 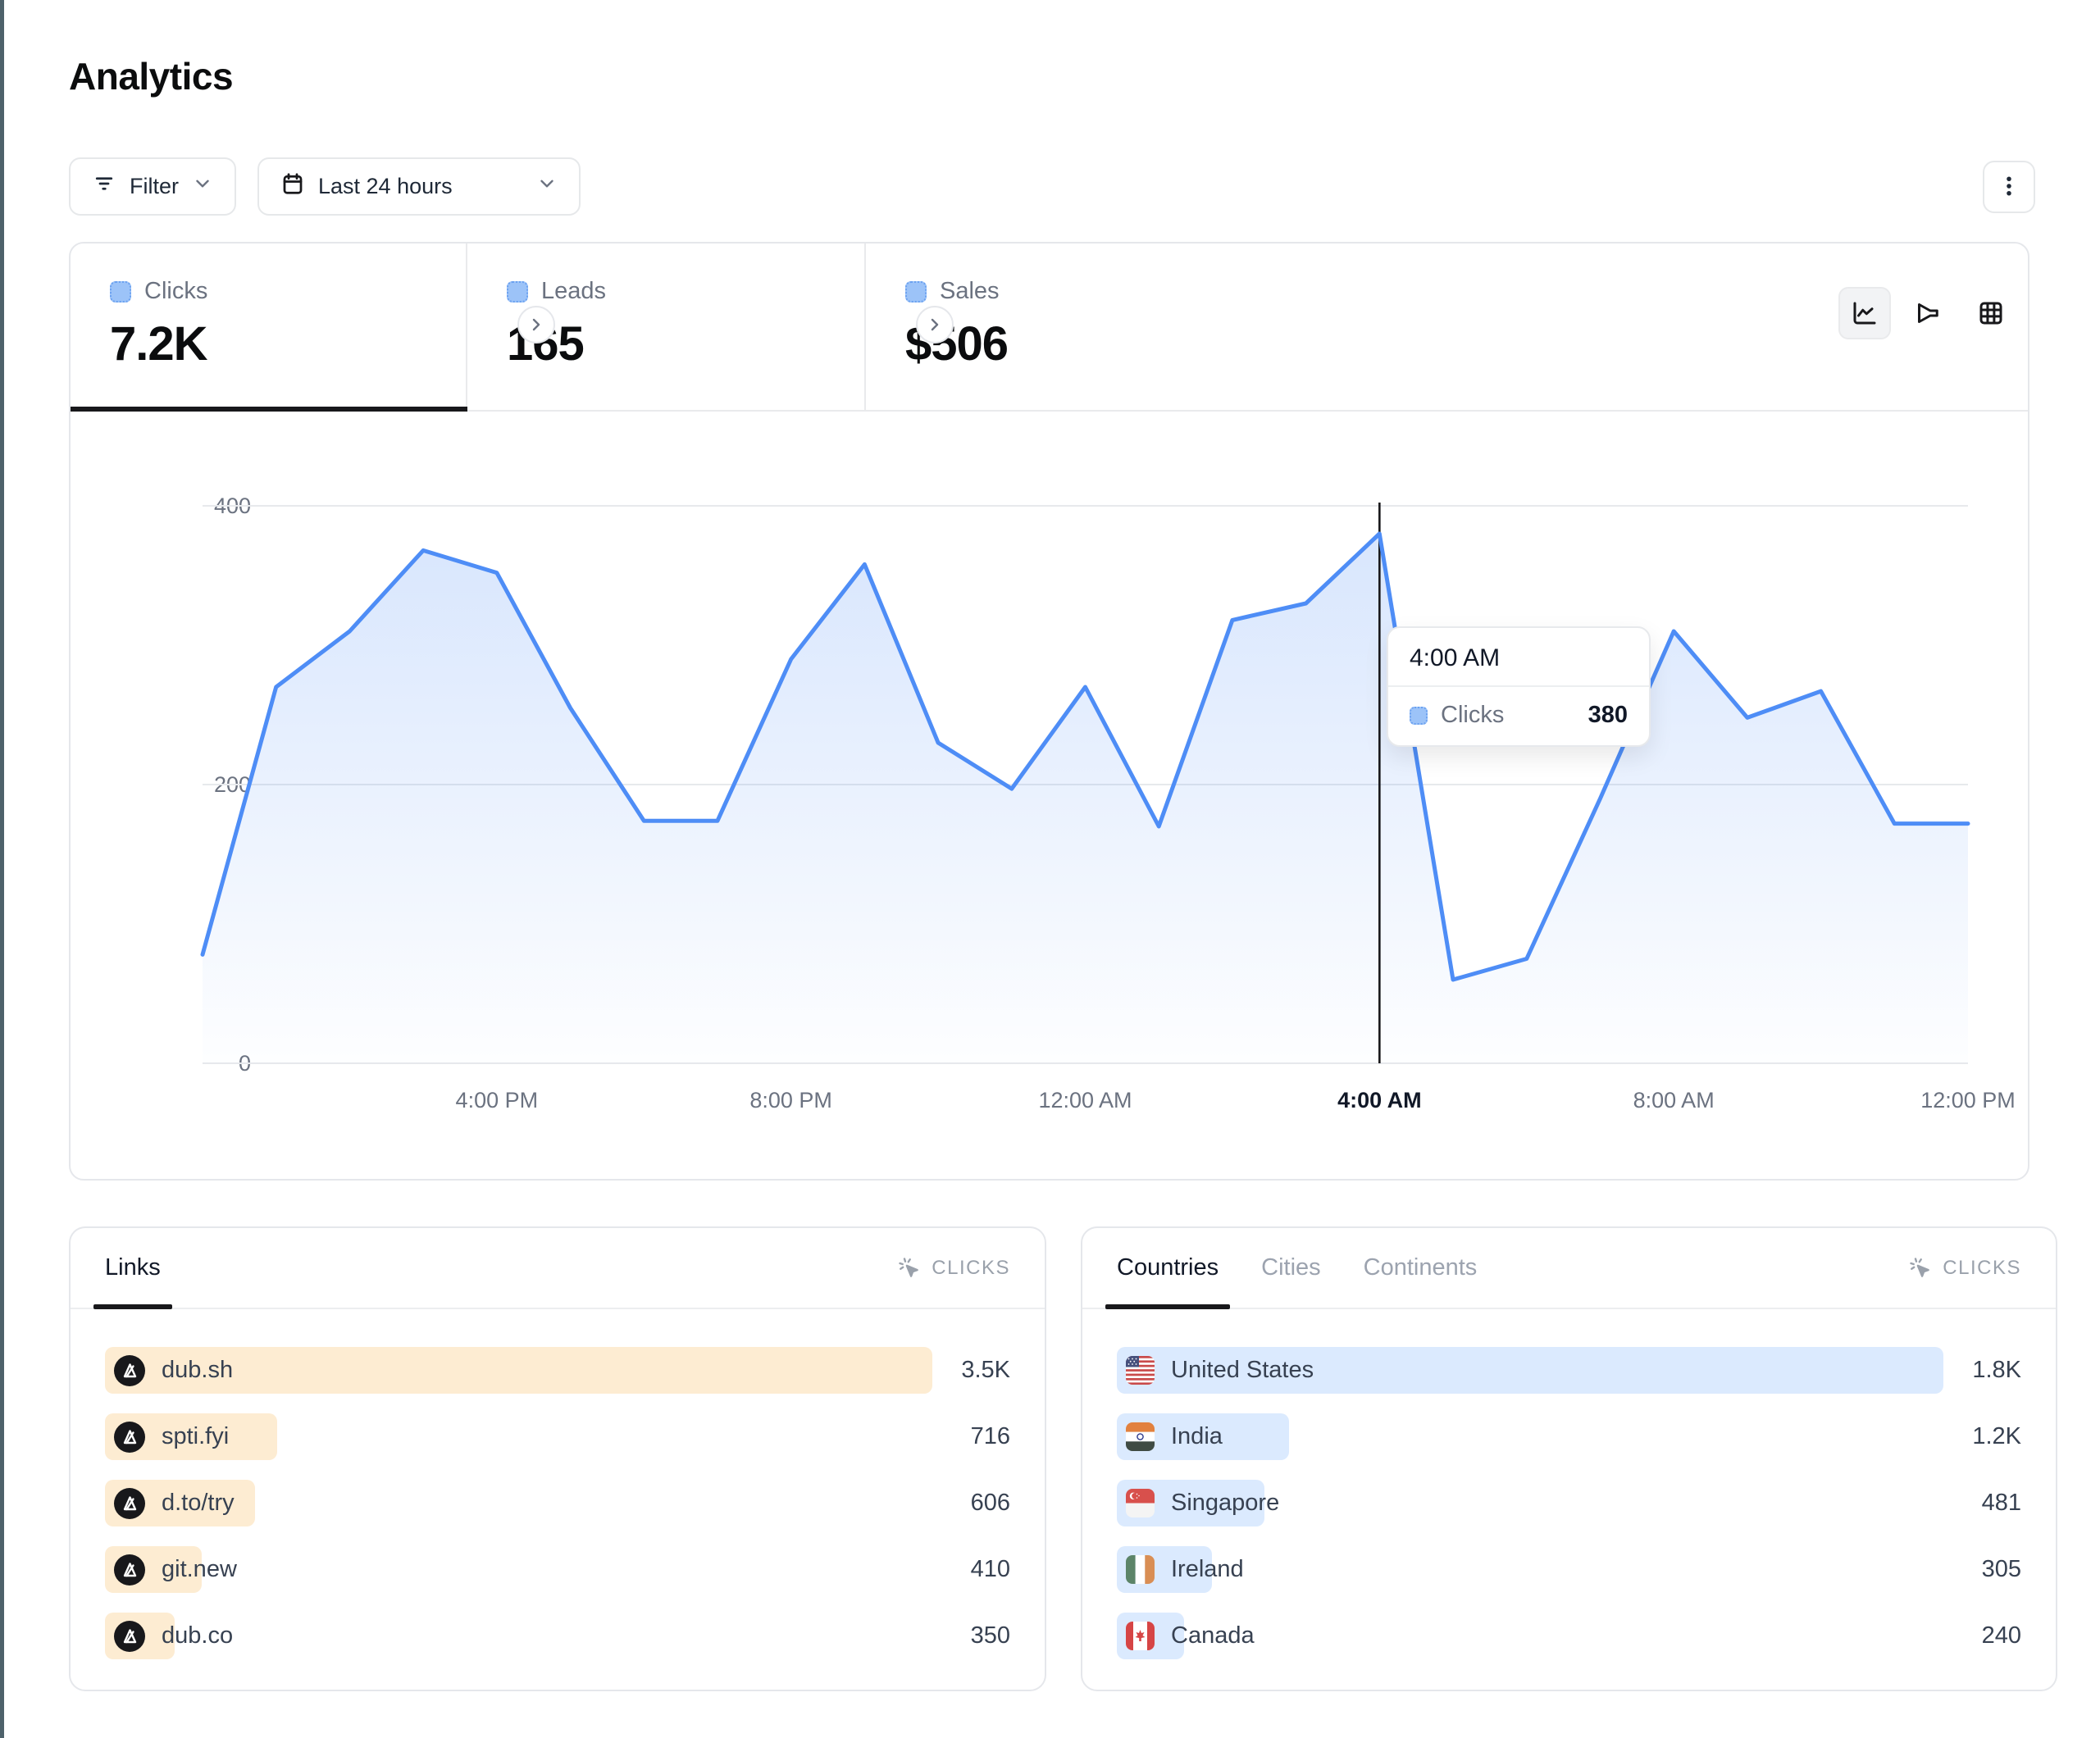 I want to click on link-row: git.new 410, so click(x=557, y=1569).